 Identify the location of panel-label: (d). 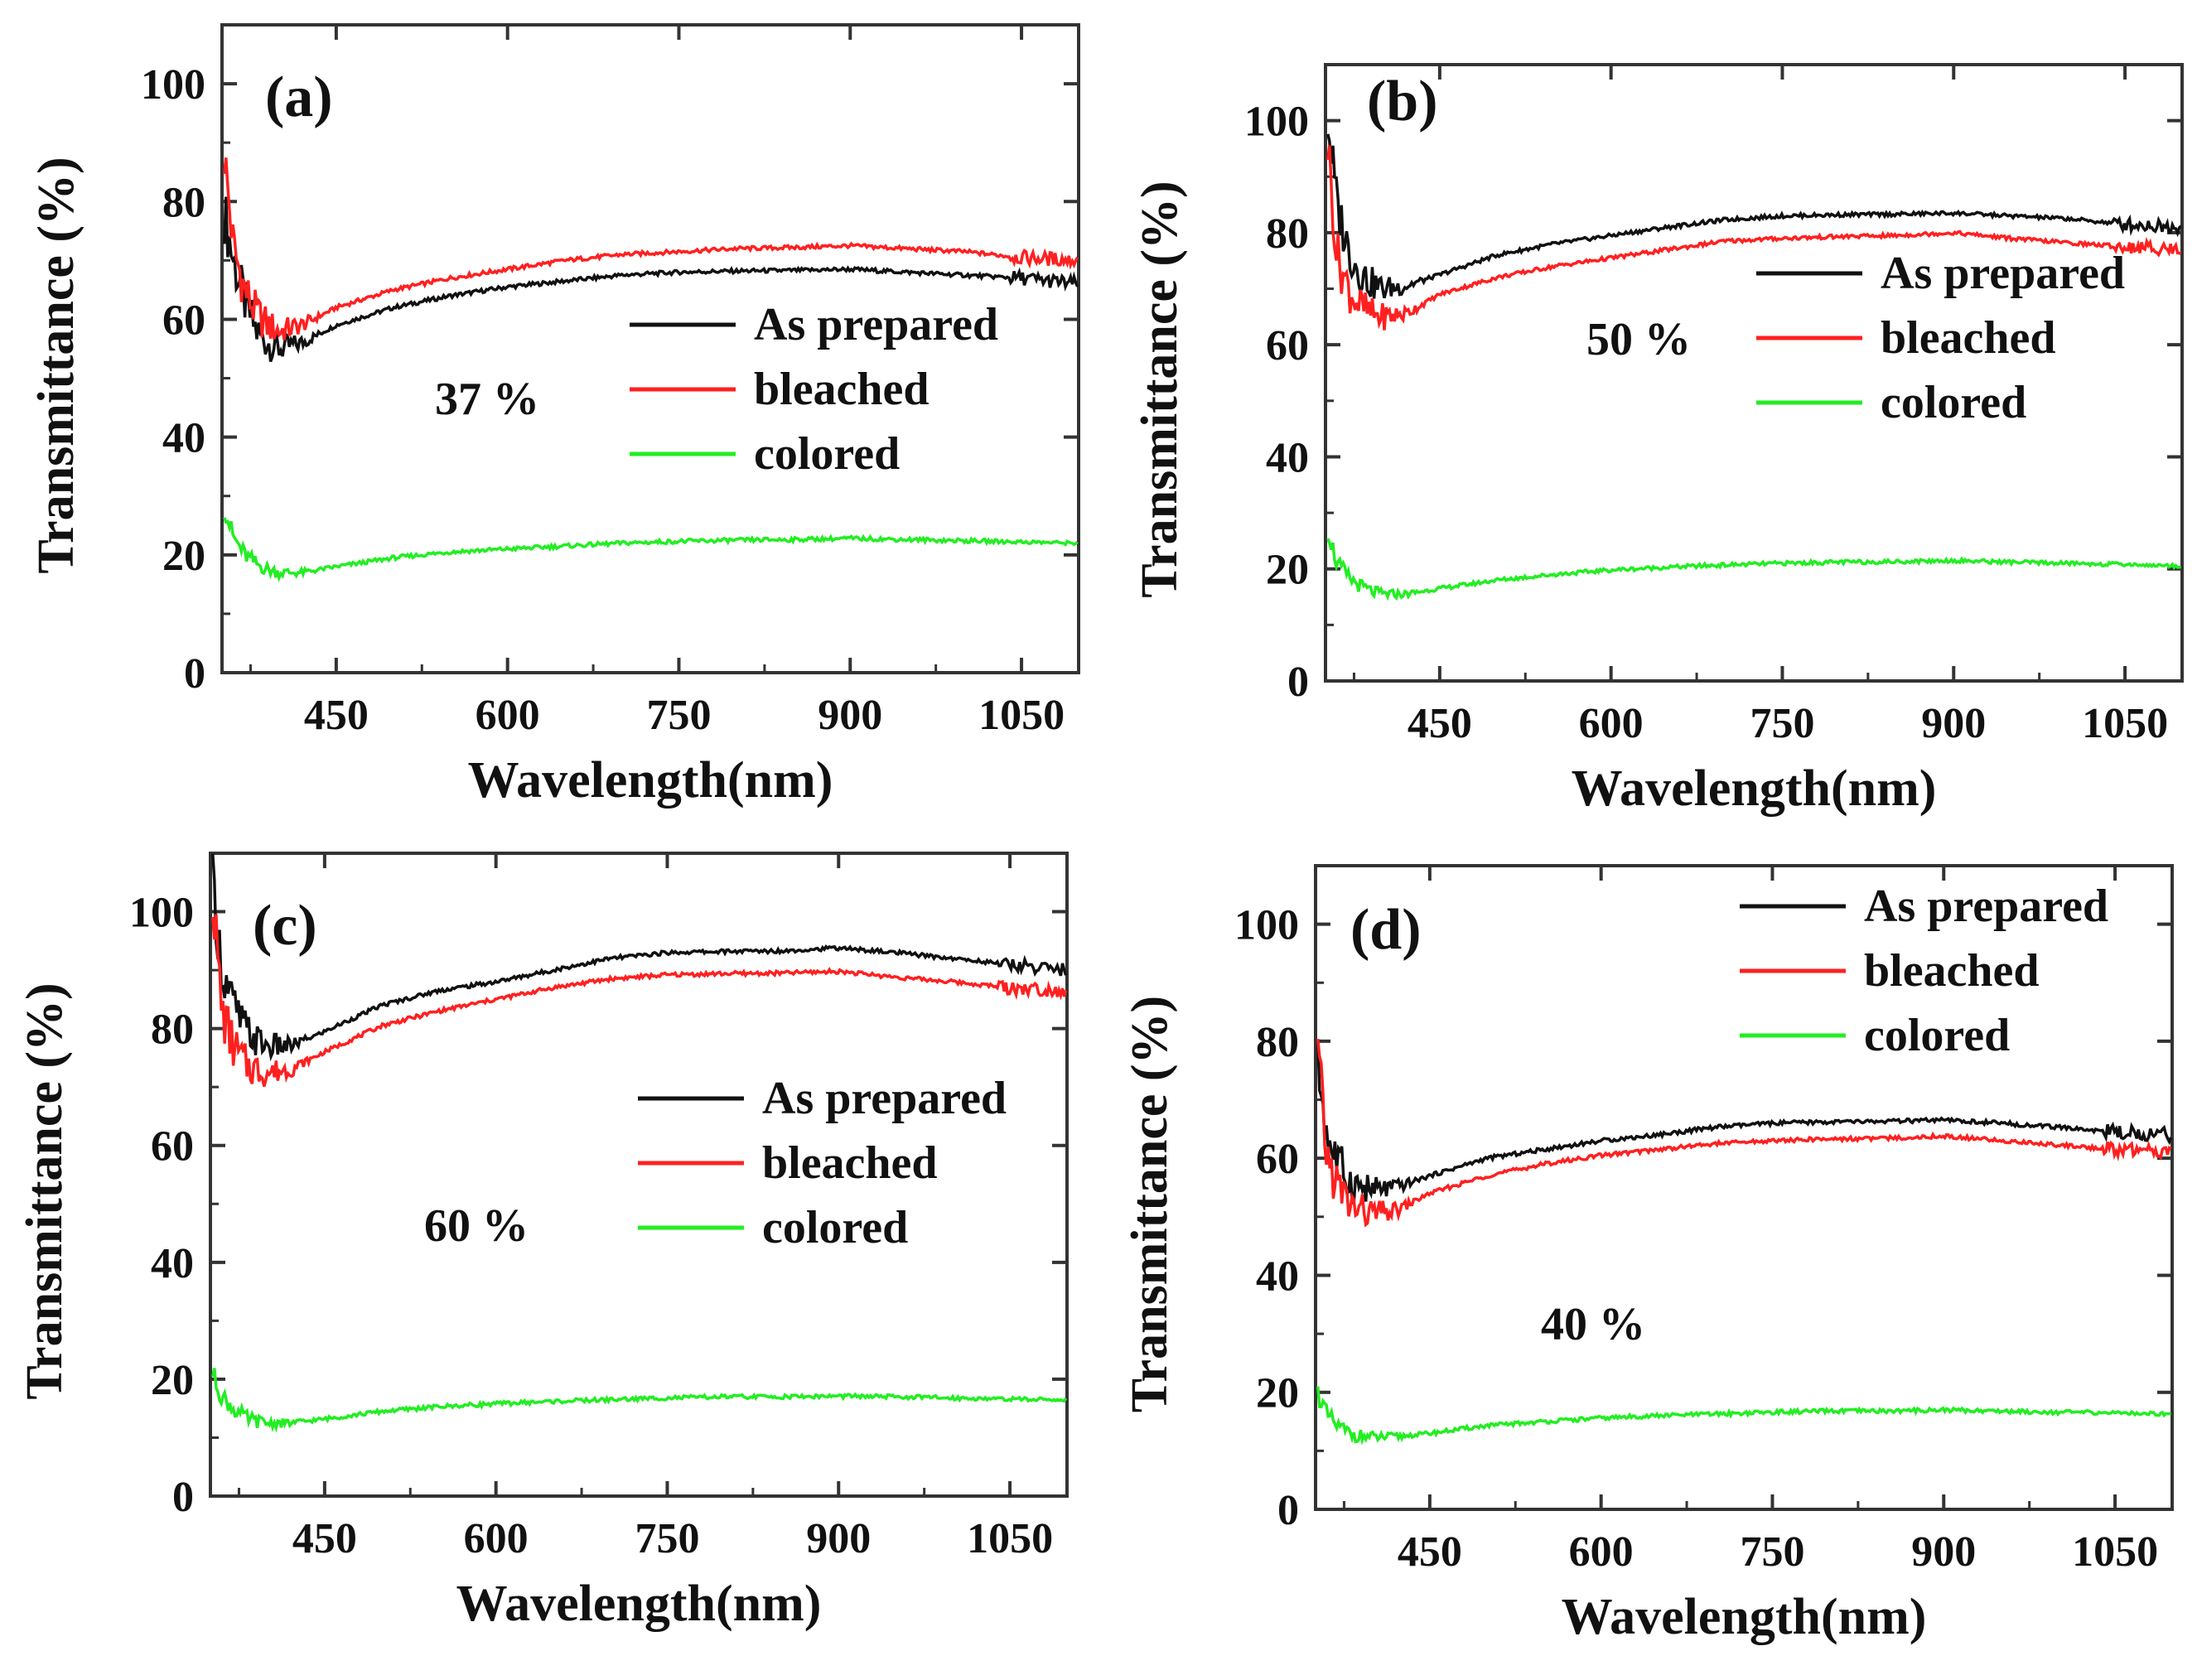
(1386, 930).